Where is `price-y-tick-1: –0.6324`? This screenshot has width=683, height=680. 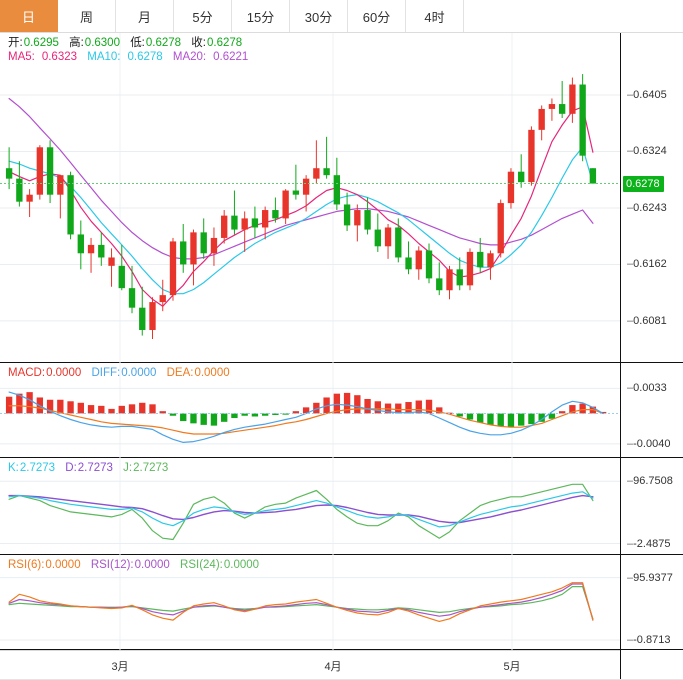
price-y-tick-1: –0.6324 is located at coordinates (647, 151).